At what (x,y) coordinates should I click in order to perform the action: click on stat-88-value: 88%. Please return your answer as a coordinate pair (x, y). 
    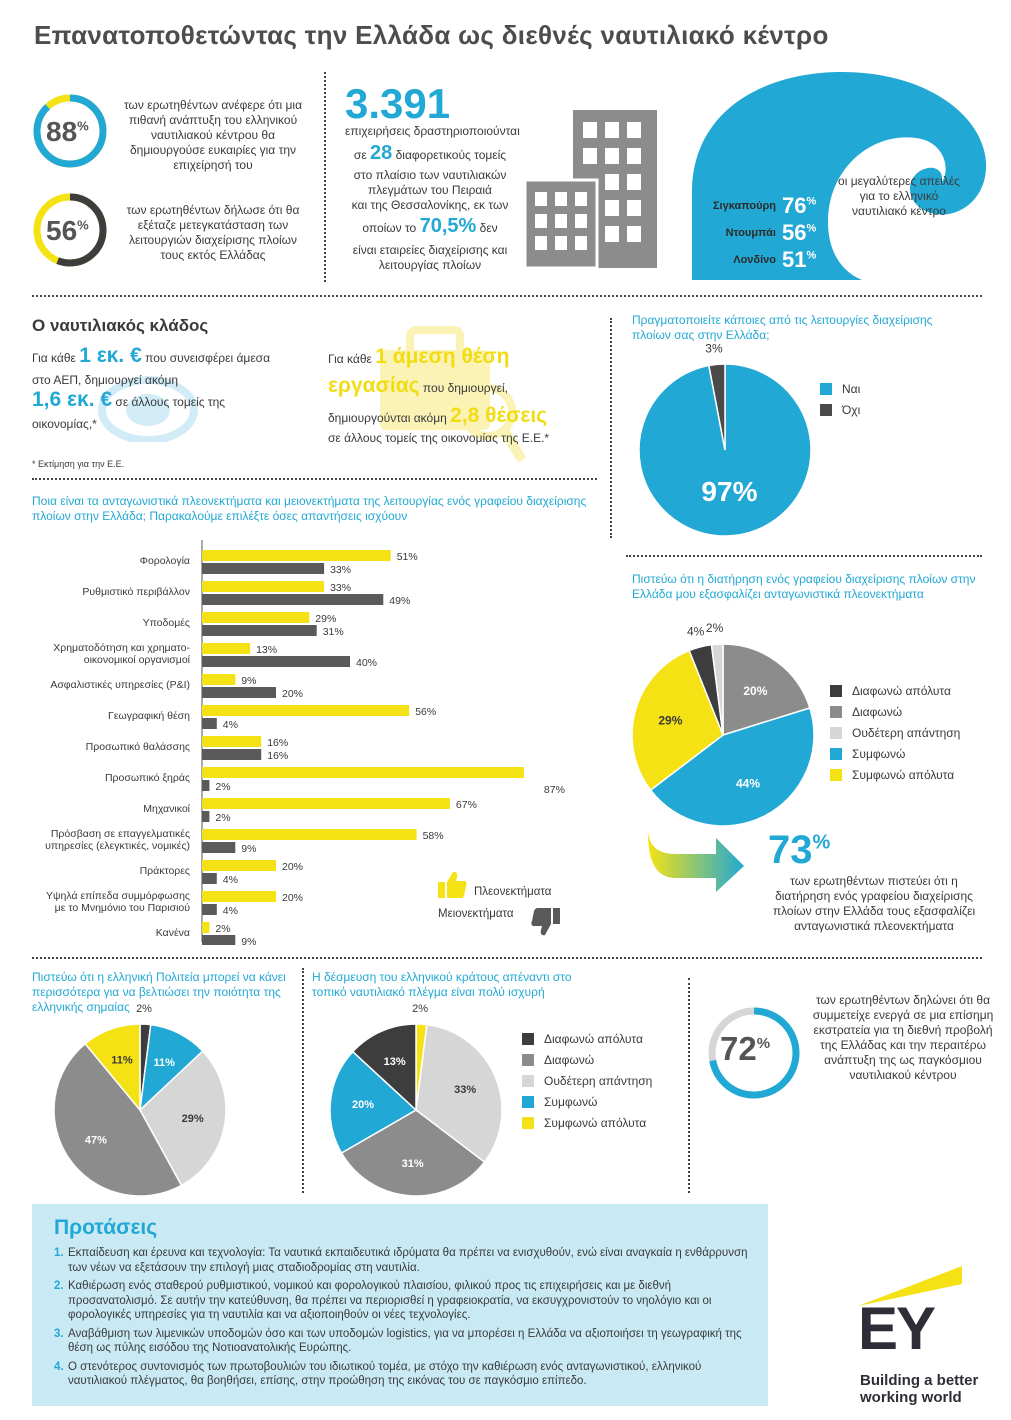
    Looking at the image, I should click on (67, 131).